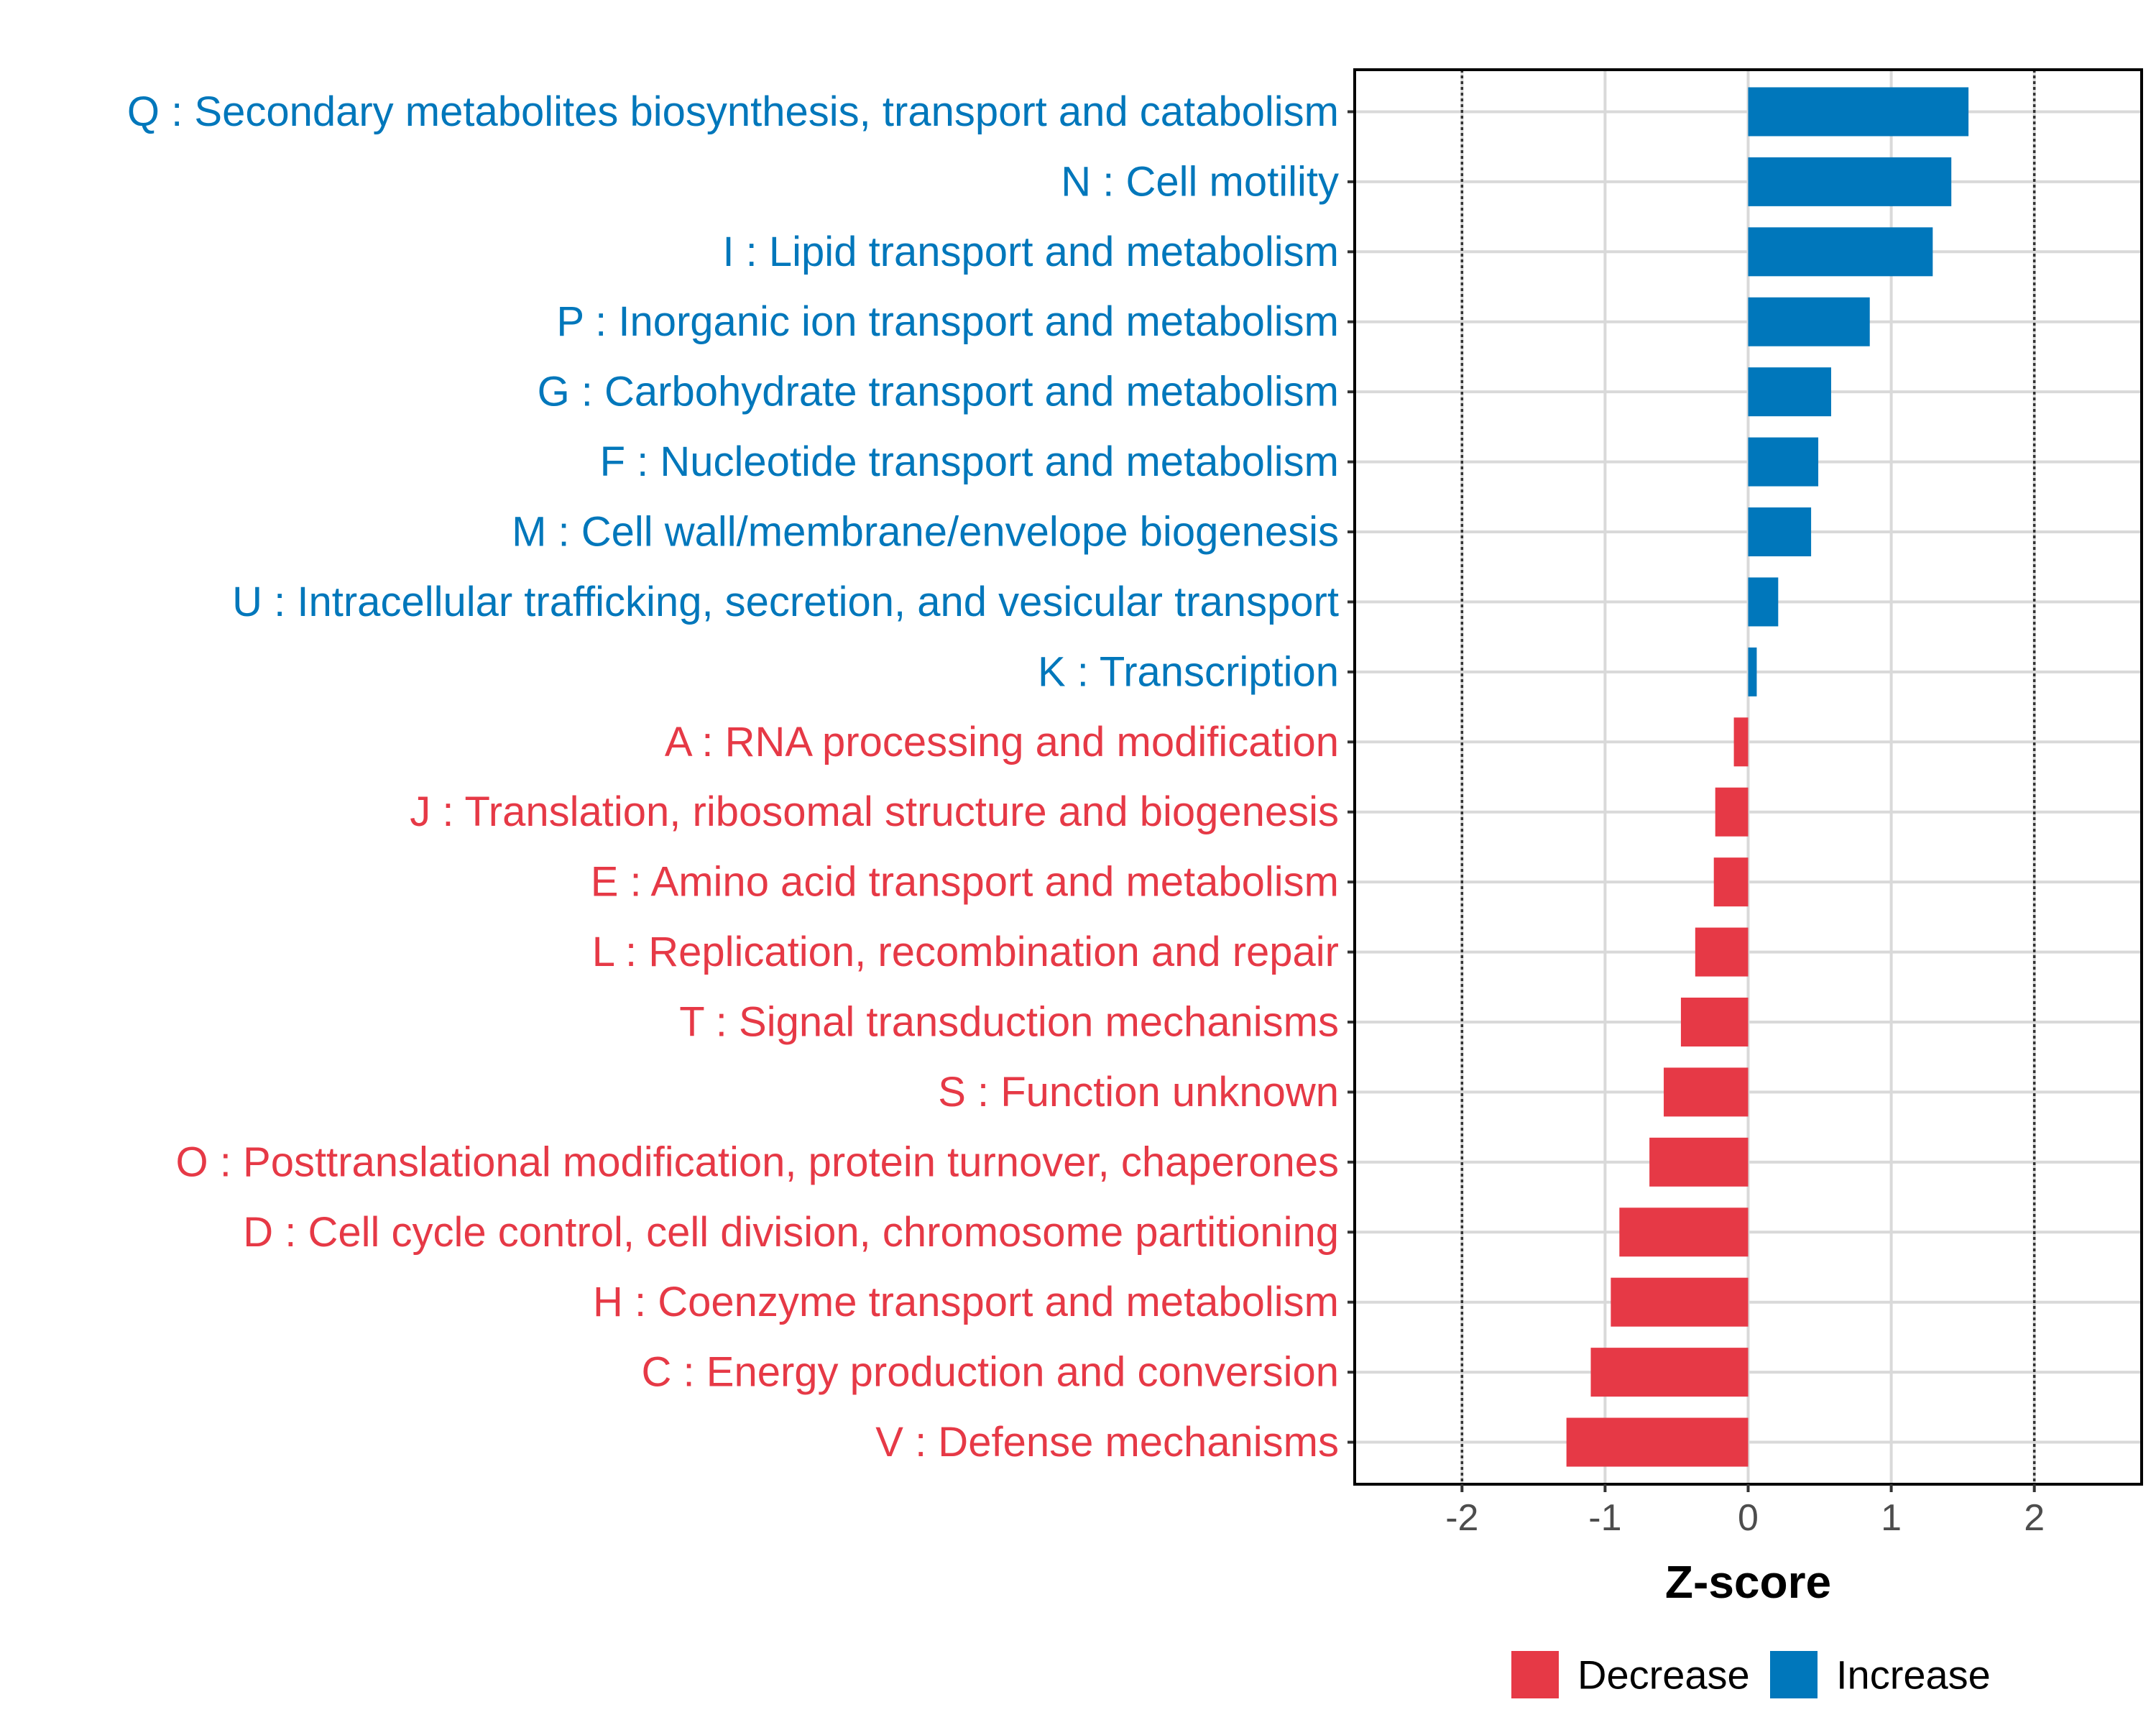 The height and width of the screenshot is (1725, 2156). Describe the element at coordinates (1913, 1675) in the screenshot. I see `legend-label-increase: Increase` at that location.